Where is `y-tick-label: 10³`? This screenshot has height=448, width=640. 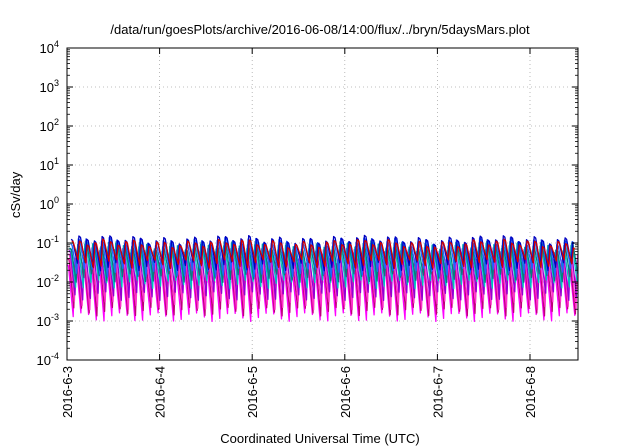
y-tick-label: 10³ is located at coordinates (49, 86).